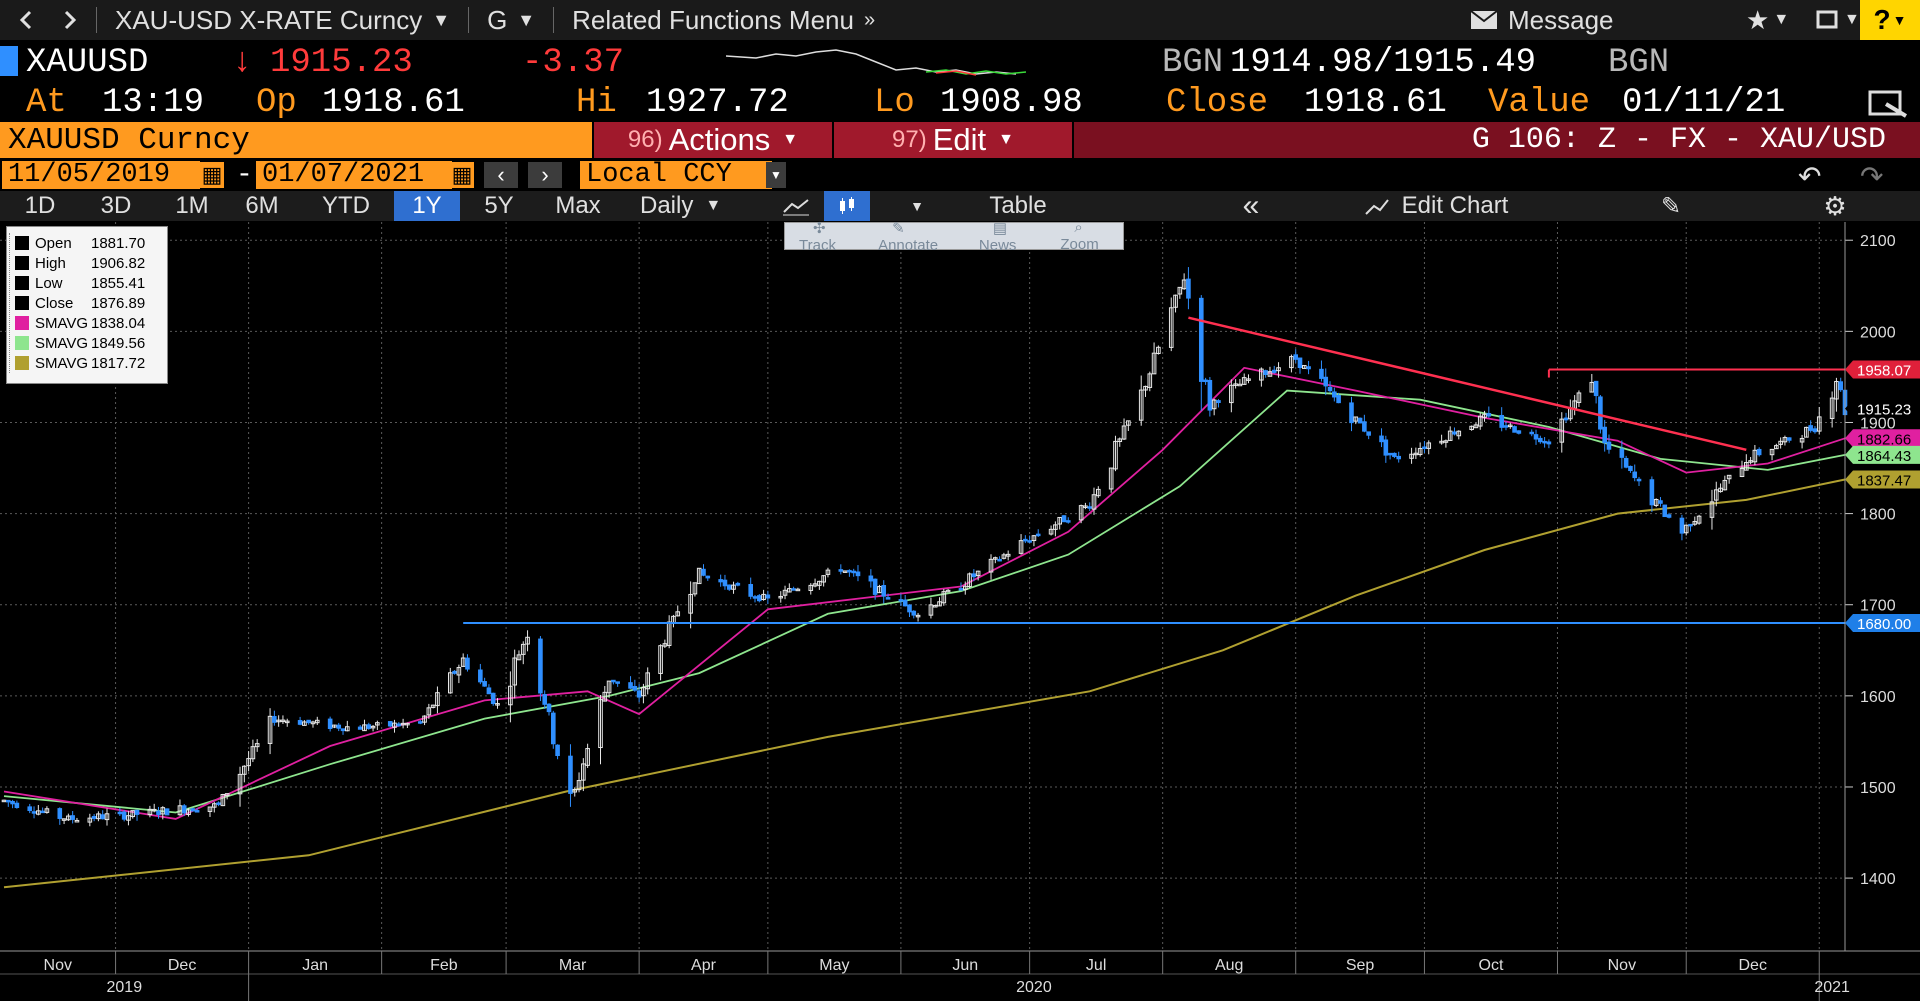 The width and height of the screenshot is (1920, 1001). What do you see at coordinates (80, 283) in the screenshot?
I see `legend-item: Low 1855.41` at bounding box center [80, 283].